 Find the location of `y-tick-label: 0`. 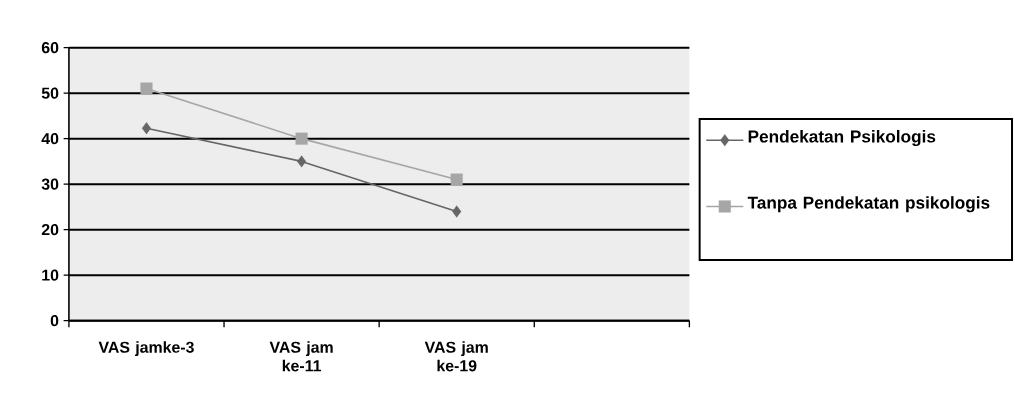

y-tick-label: 0 is located at coordinates (54, 321).